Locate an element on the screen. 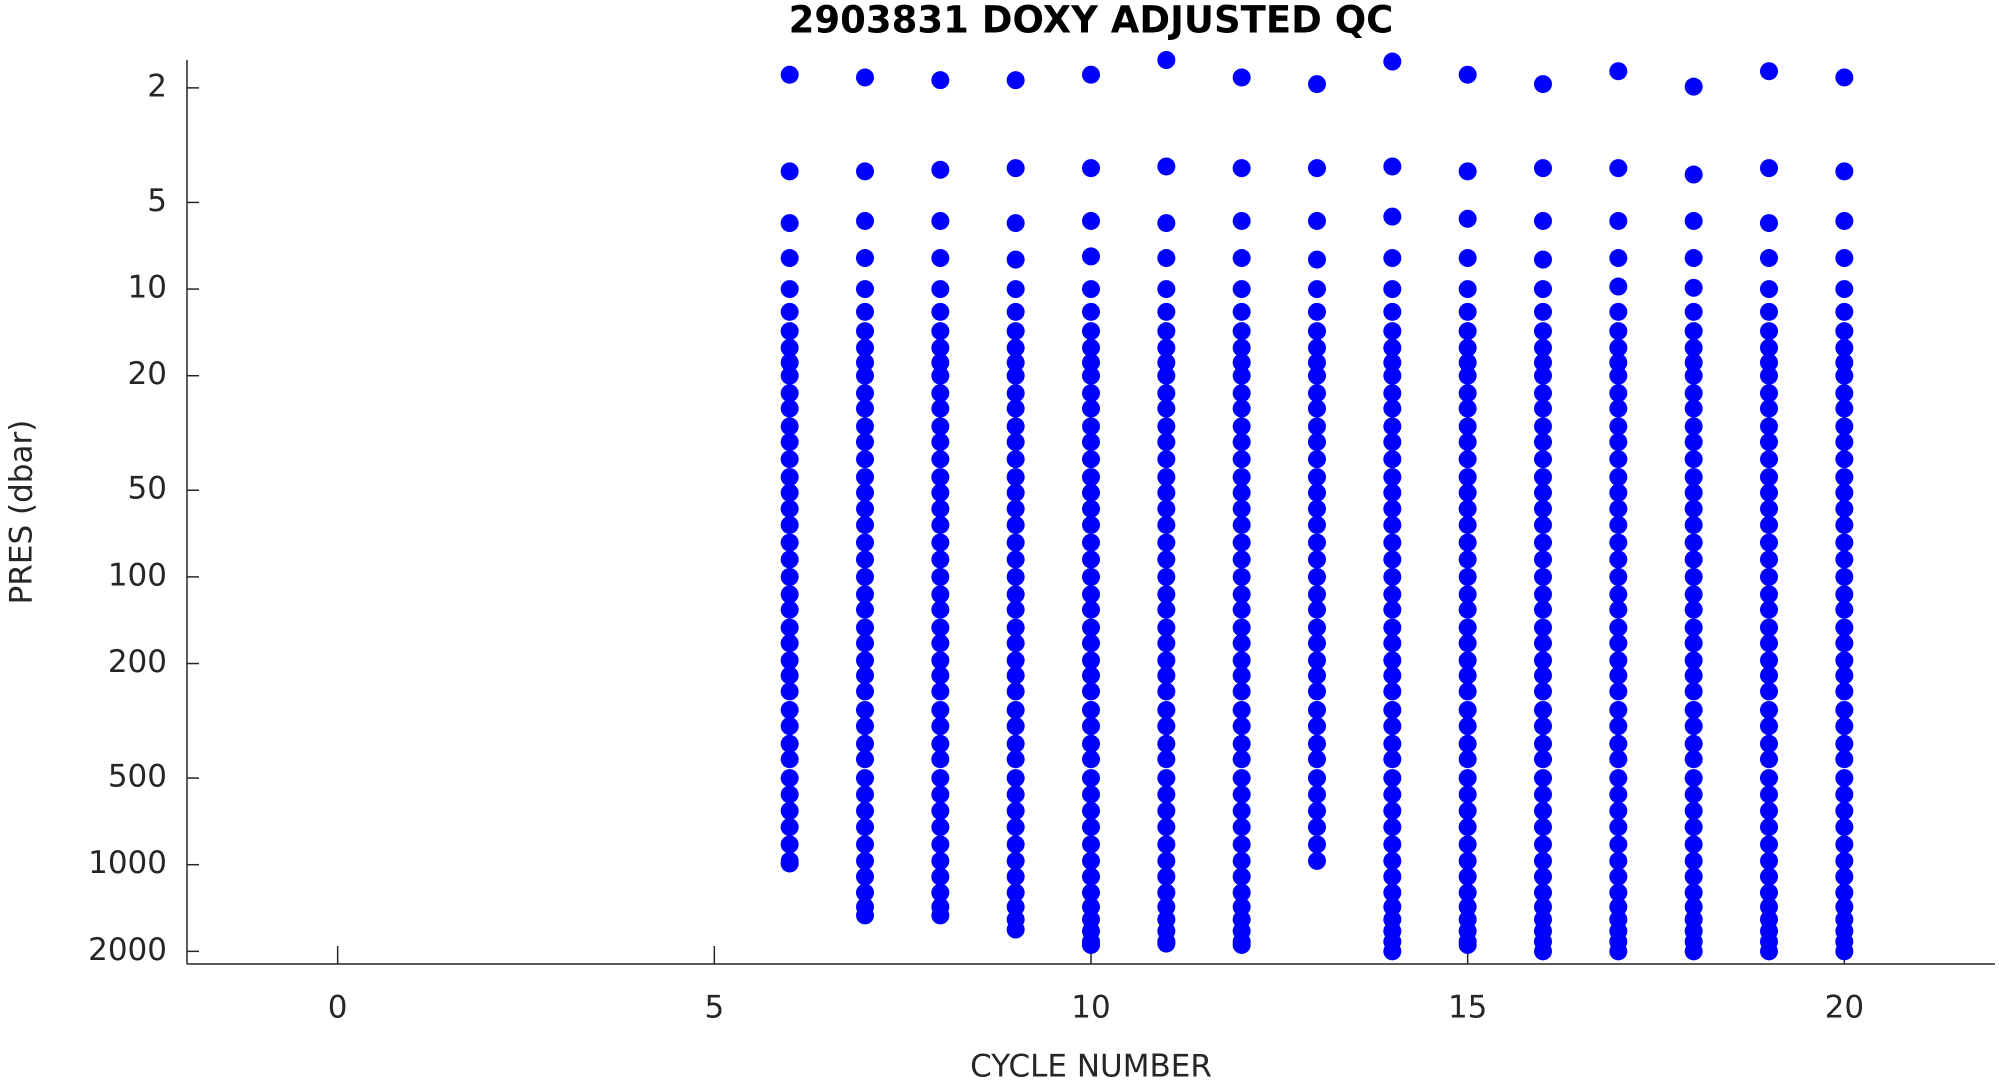 The width and height of the screenshot is (1999, 1088). x-tick-label: 20 is located at coordinates (1844, 1008).